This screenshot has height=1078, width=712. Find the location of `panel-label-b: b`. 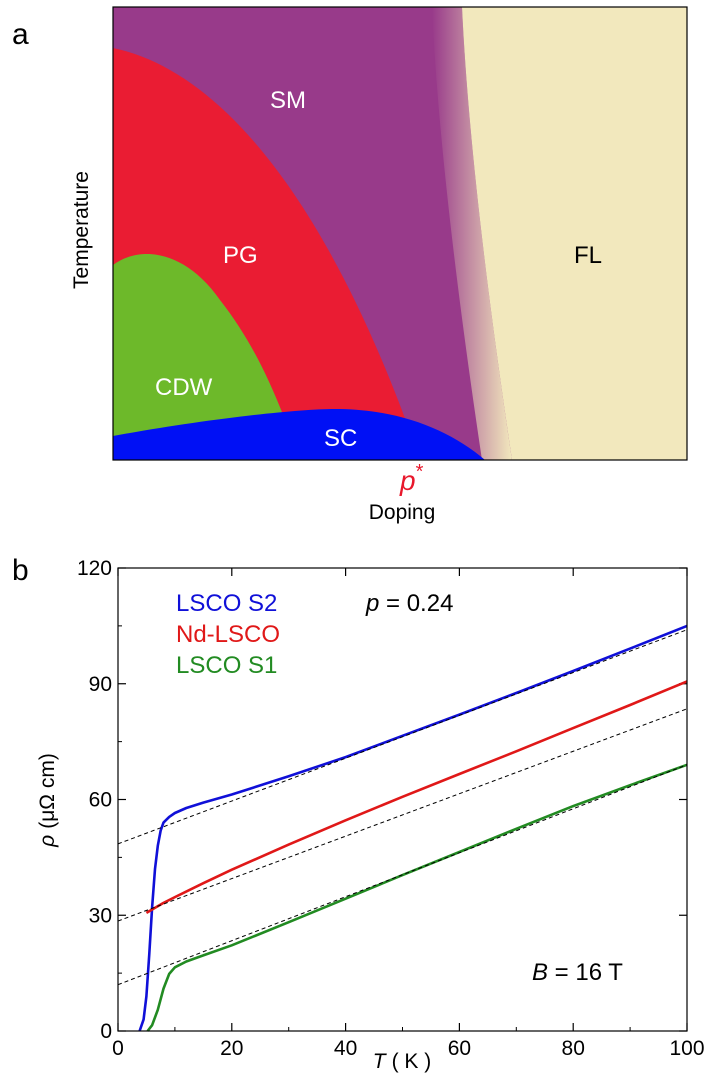

panel-label-b: b is located at coordinates (20, 570).